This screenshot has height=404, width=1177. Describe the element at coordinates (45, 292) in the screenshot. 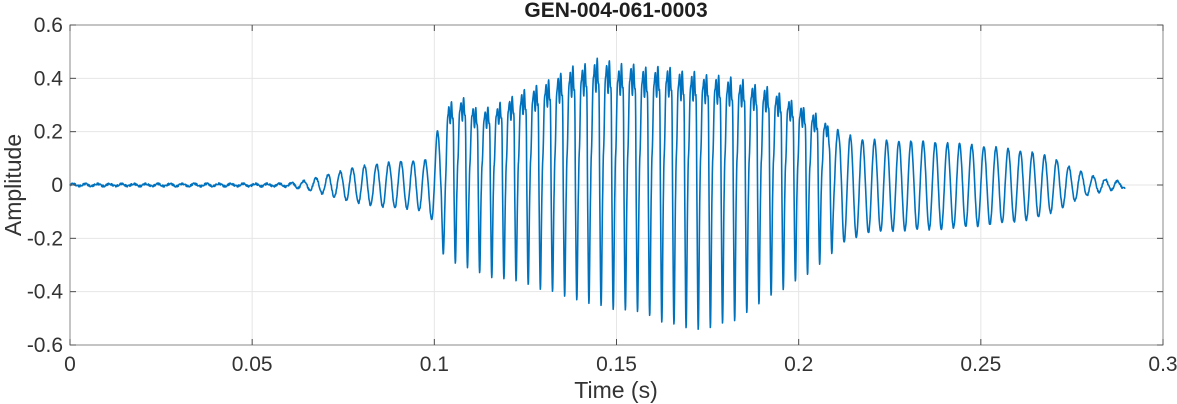

I see `y-tick-label: -0.4` at that location.